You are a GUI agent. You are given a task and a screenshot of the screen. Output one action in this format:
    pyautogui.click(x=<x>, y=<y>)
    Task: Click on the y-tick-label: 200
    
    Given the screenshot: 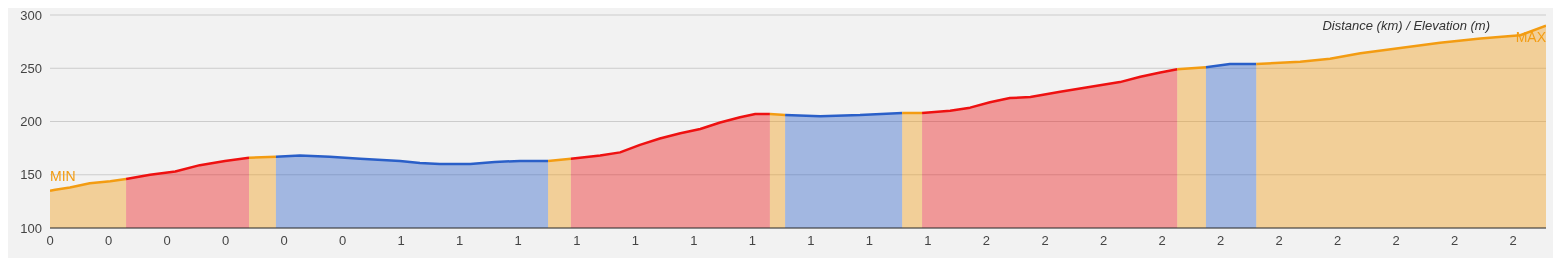 What is the action you would take?
    pyautogui.click(x=31, y=122)
    